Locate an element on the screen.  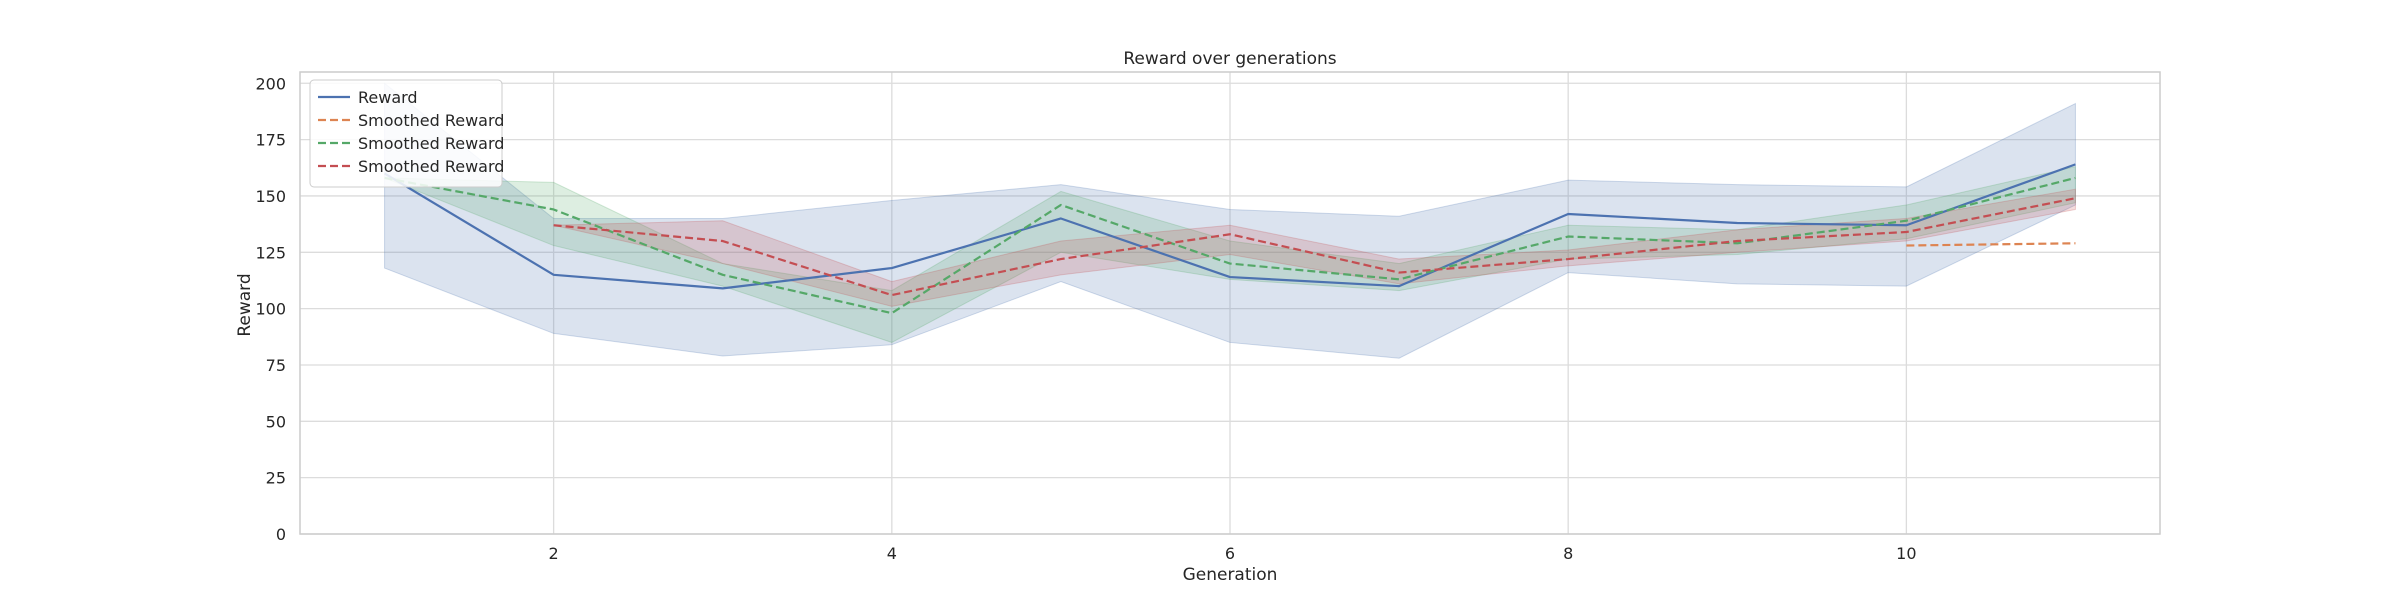
legend-frame is located at coordinates (406, 133).